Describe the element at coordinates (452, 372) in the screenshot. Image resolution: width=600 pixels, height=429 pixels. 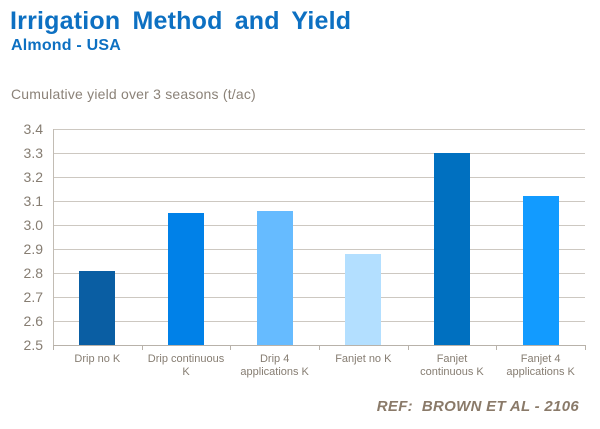
I see `x-category-label-line: continuous K` at that location.